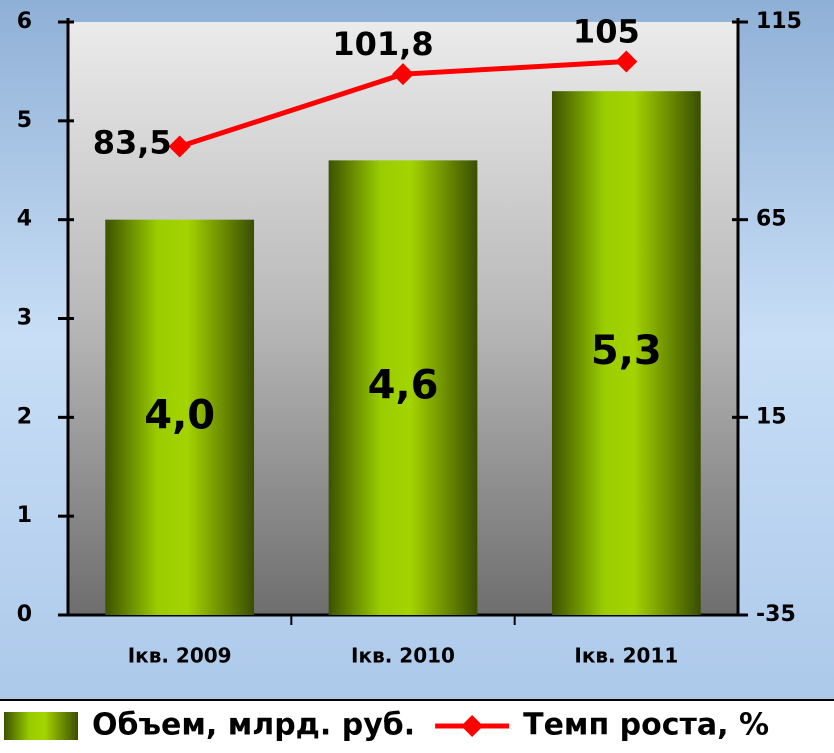  Describe the element at coordinates (417, 724) in the screenshot. I see `legend-background` at that location.